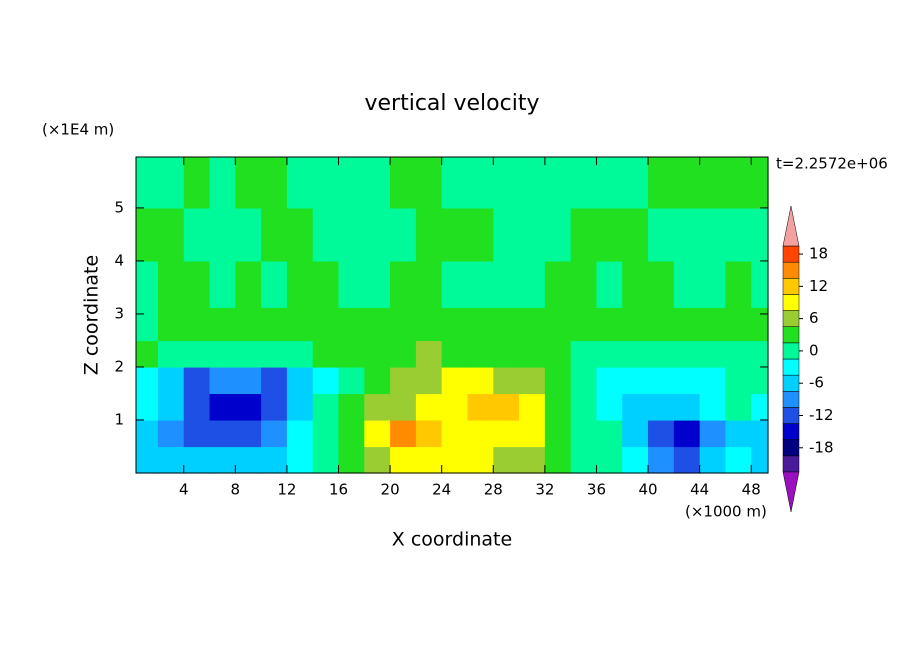 The image size is (904, 654). What do you see at coordinates (818, 286) in the screenshot?
I see `colorbar-tick-label: 12` at bounding box center [818, 286].